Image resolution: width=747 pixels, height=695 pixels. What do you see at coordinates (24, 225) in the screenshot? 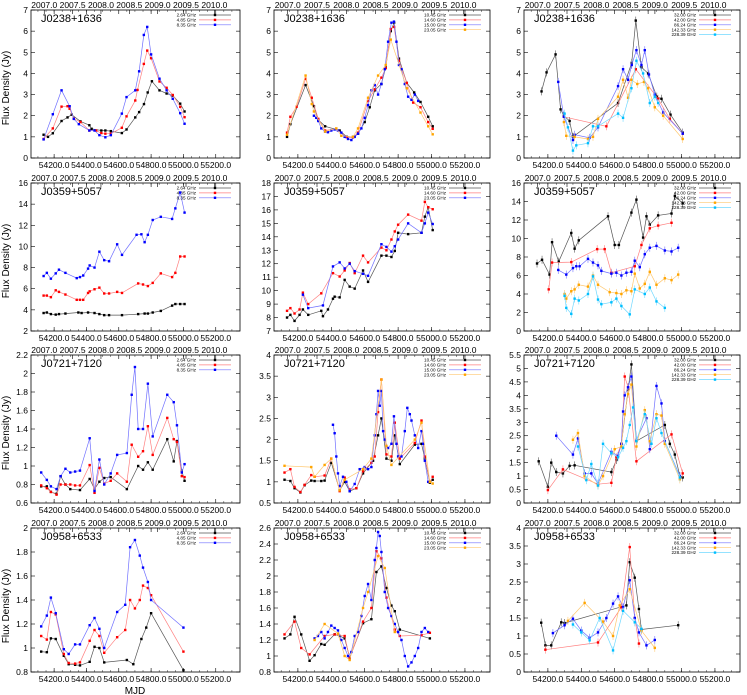
I see `y-tick-label: 12` at bounding box center [24, 225].